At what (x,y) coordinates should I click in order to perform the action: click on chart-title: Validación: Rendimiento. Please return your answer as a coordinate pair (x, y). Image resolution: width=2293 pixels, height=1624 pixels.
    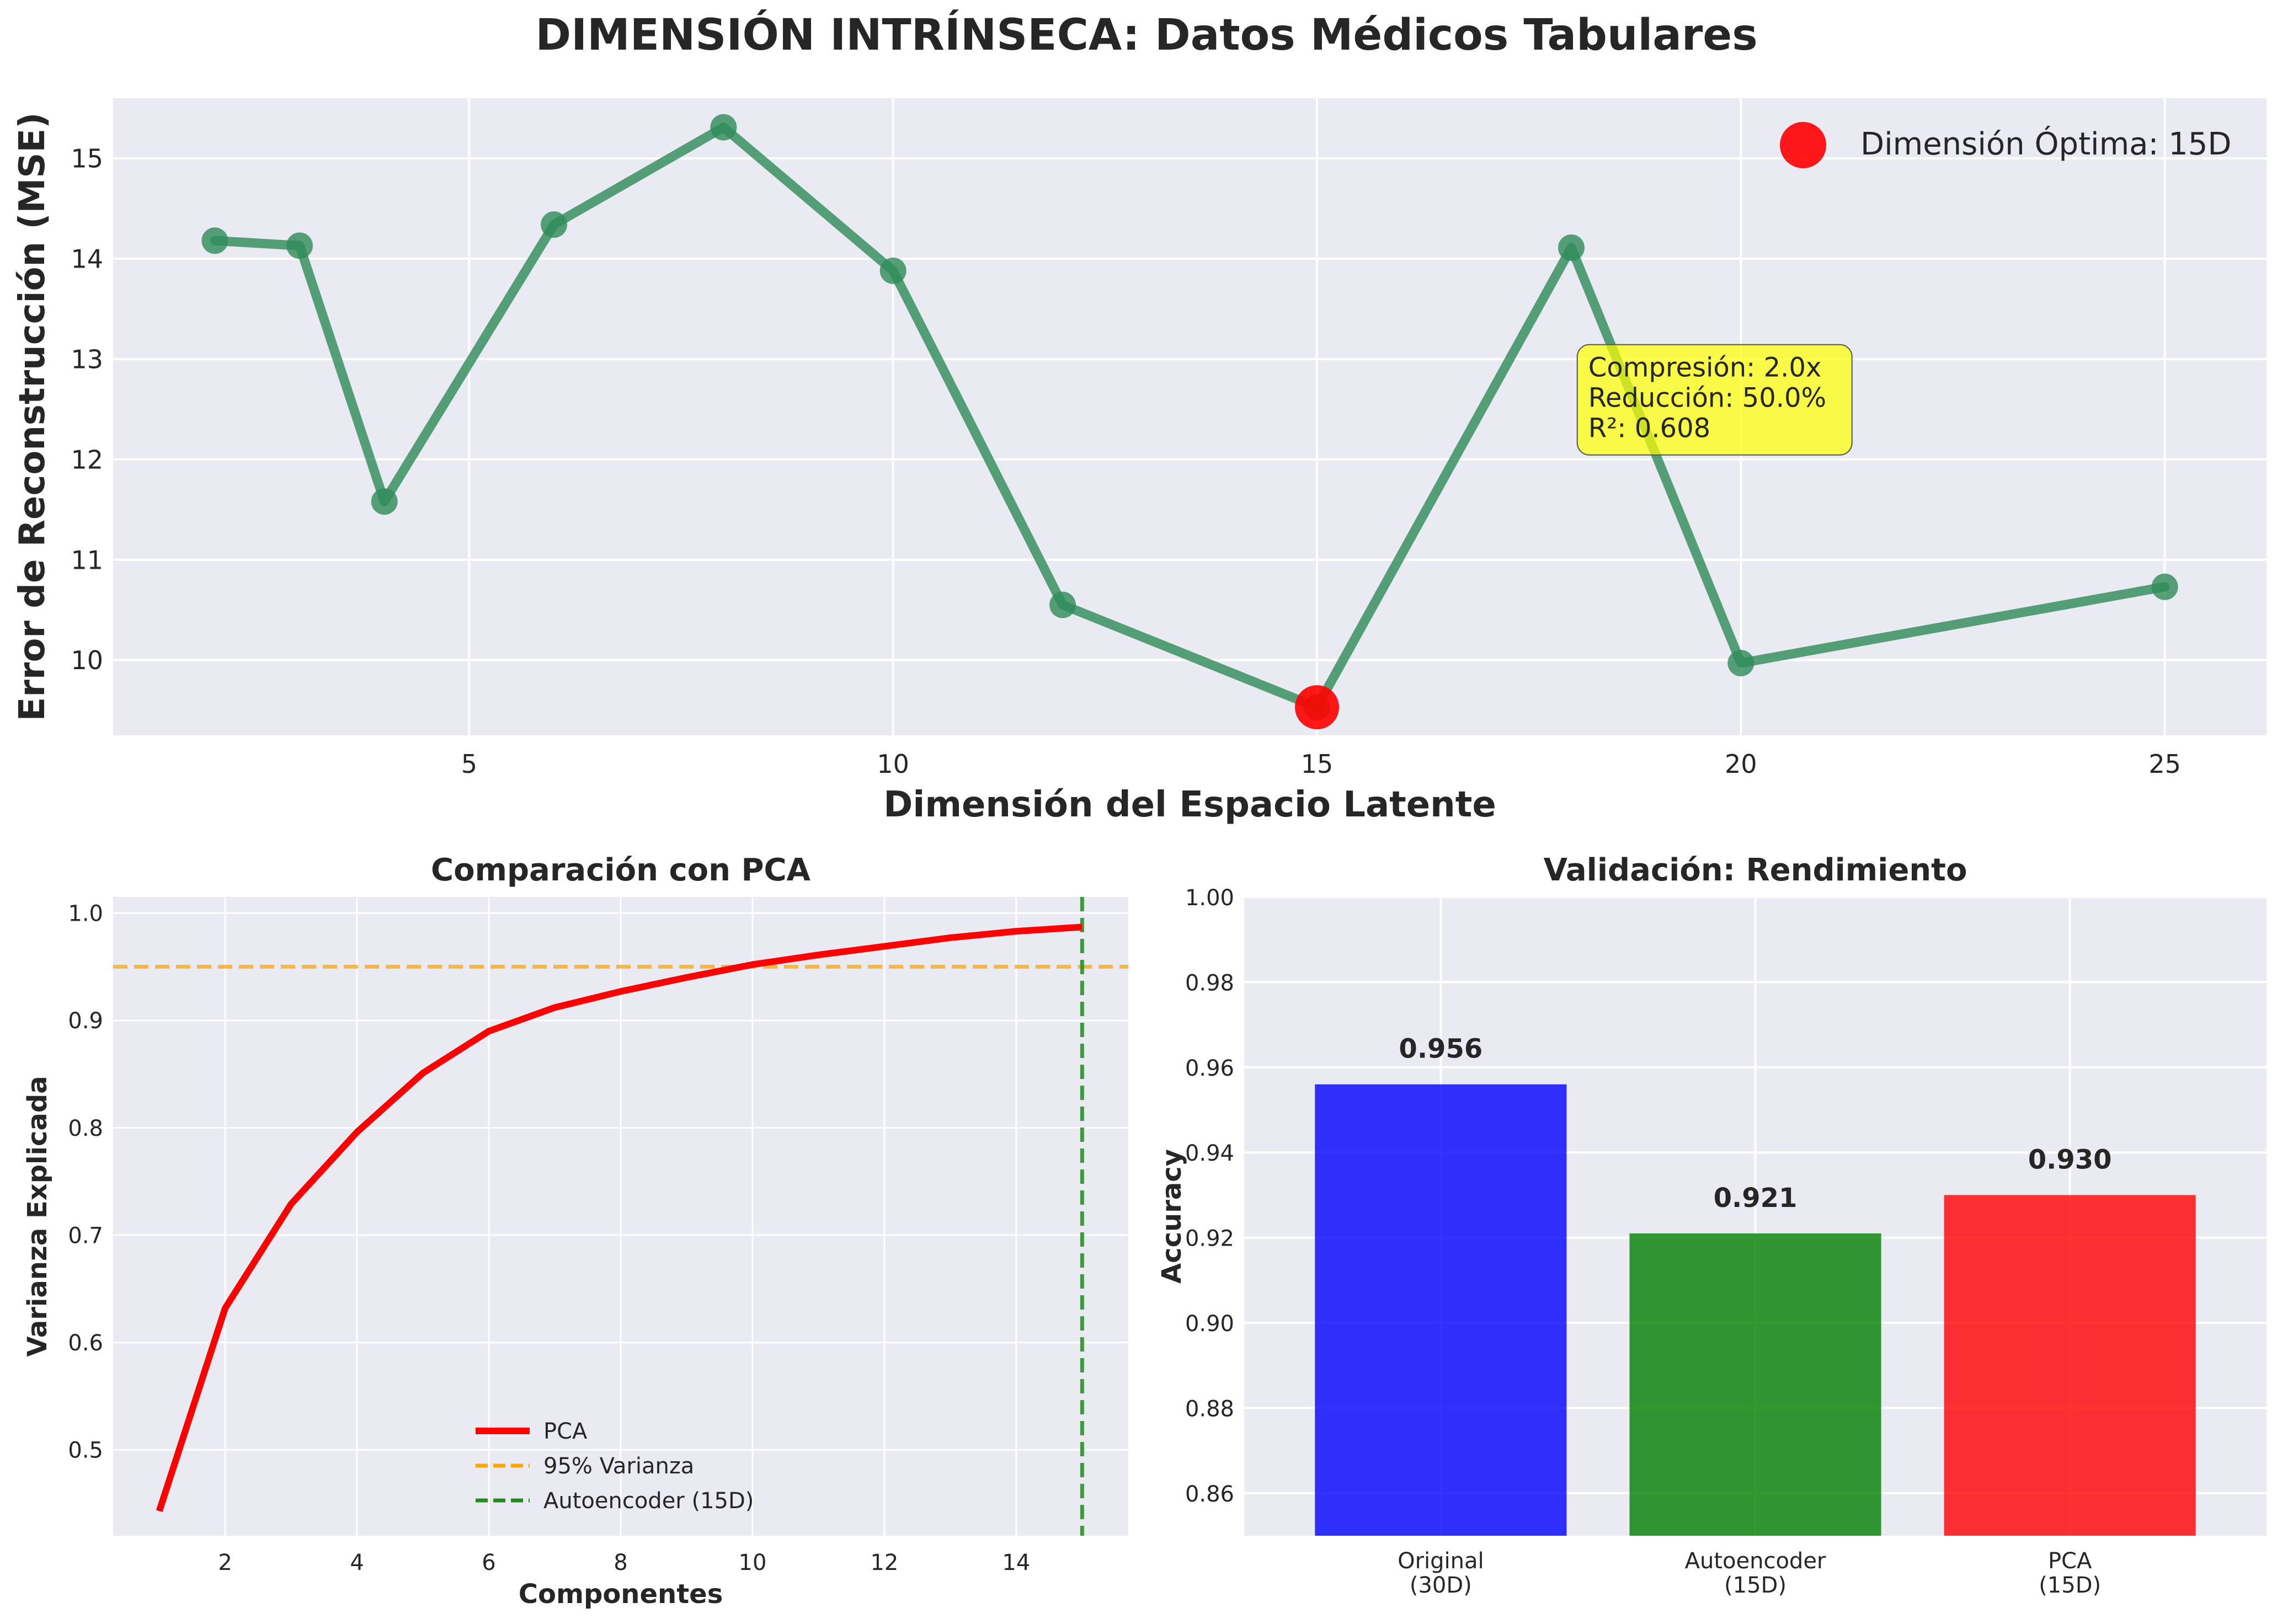
    Looking at the image, I should click on (1755, 870).